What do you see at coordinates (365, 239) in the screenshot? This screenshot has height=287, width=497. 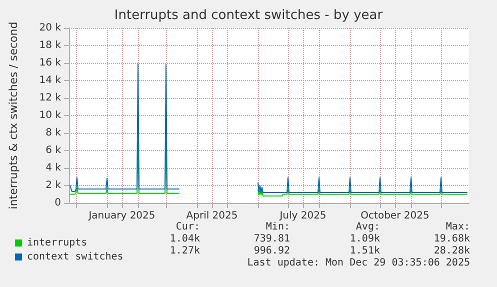 I see `text: 1.09k` at bounding box center [365, 239].